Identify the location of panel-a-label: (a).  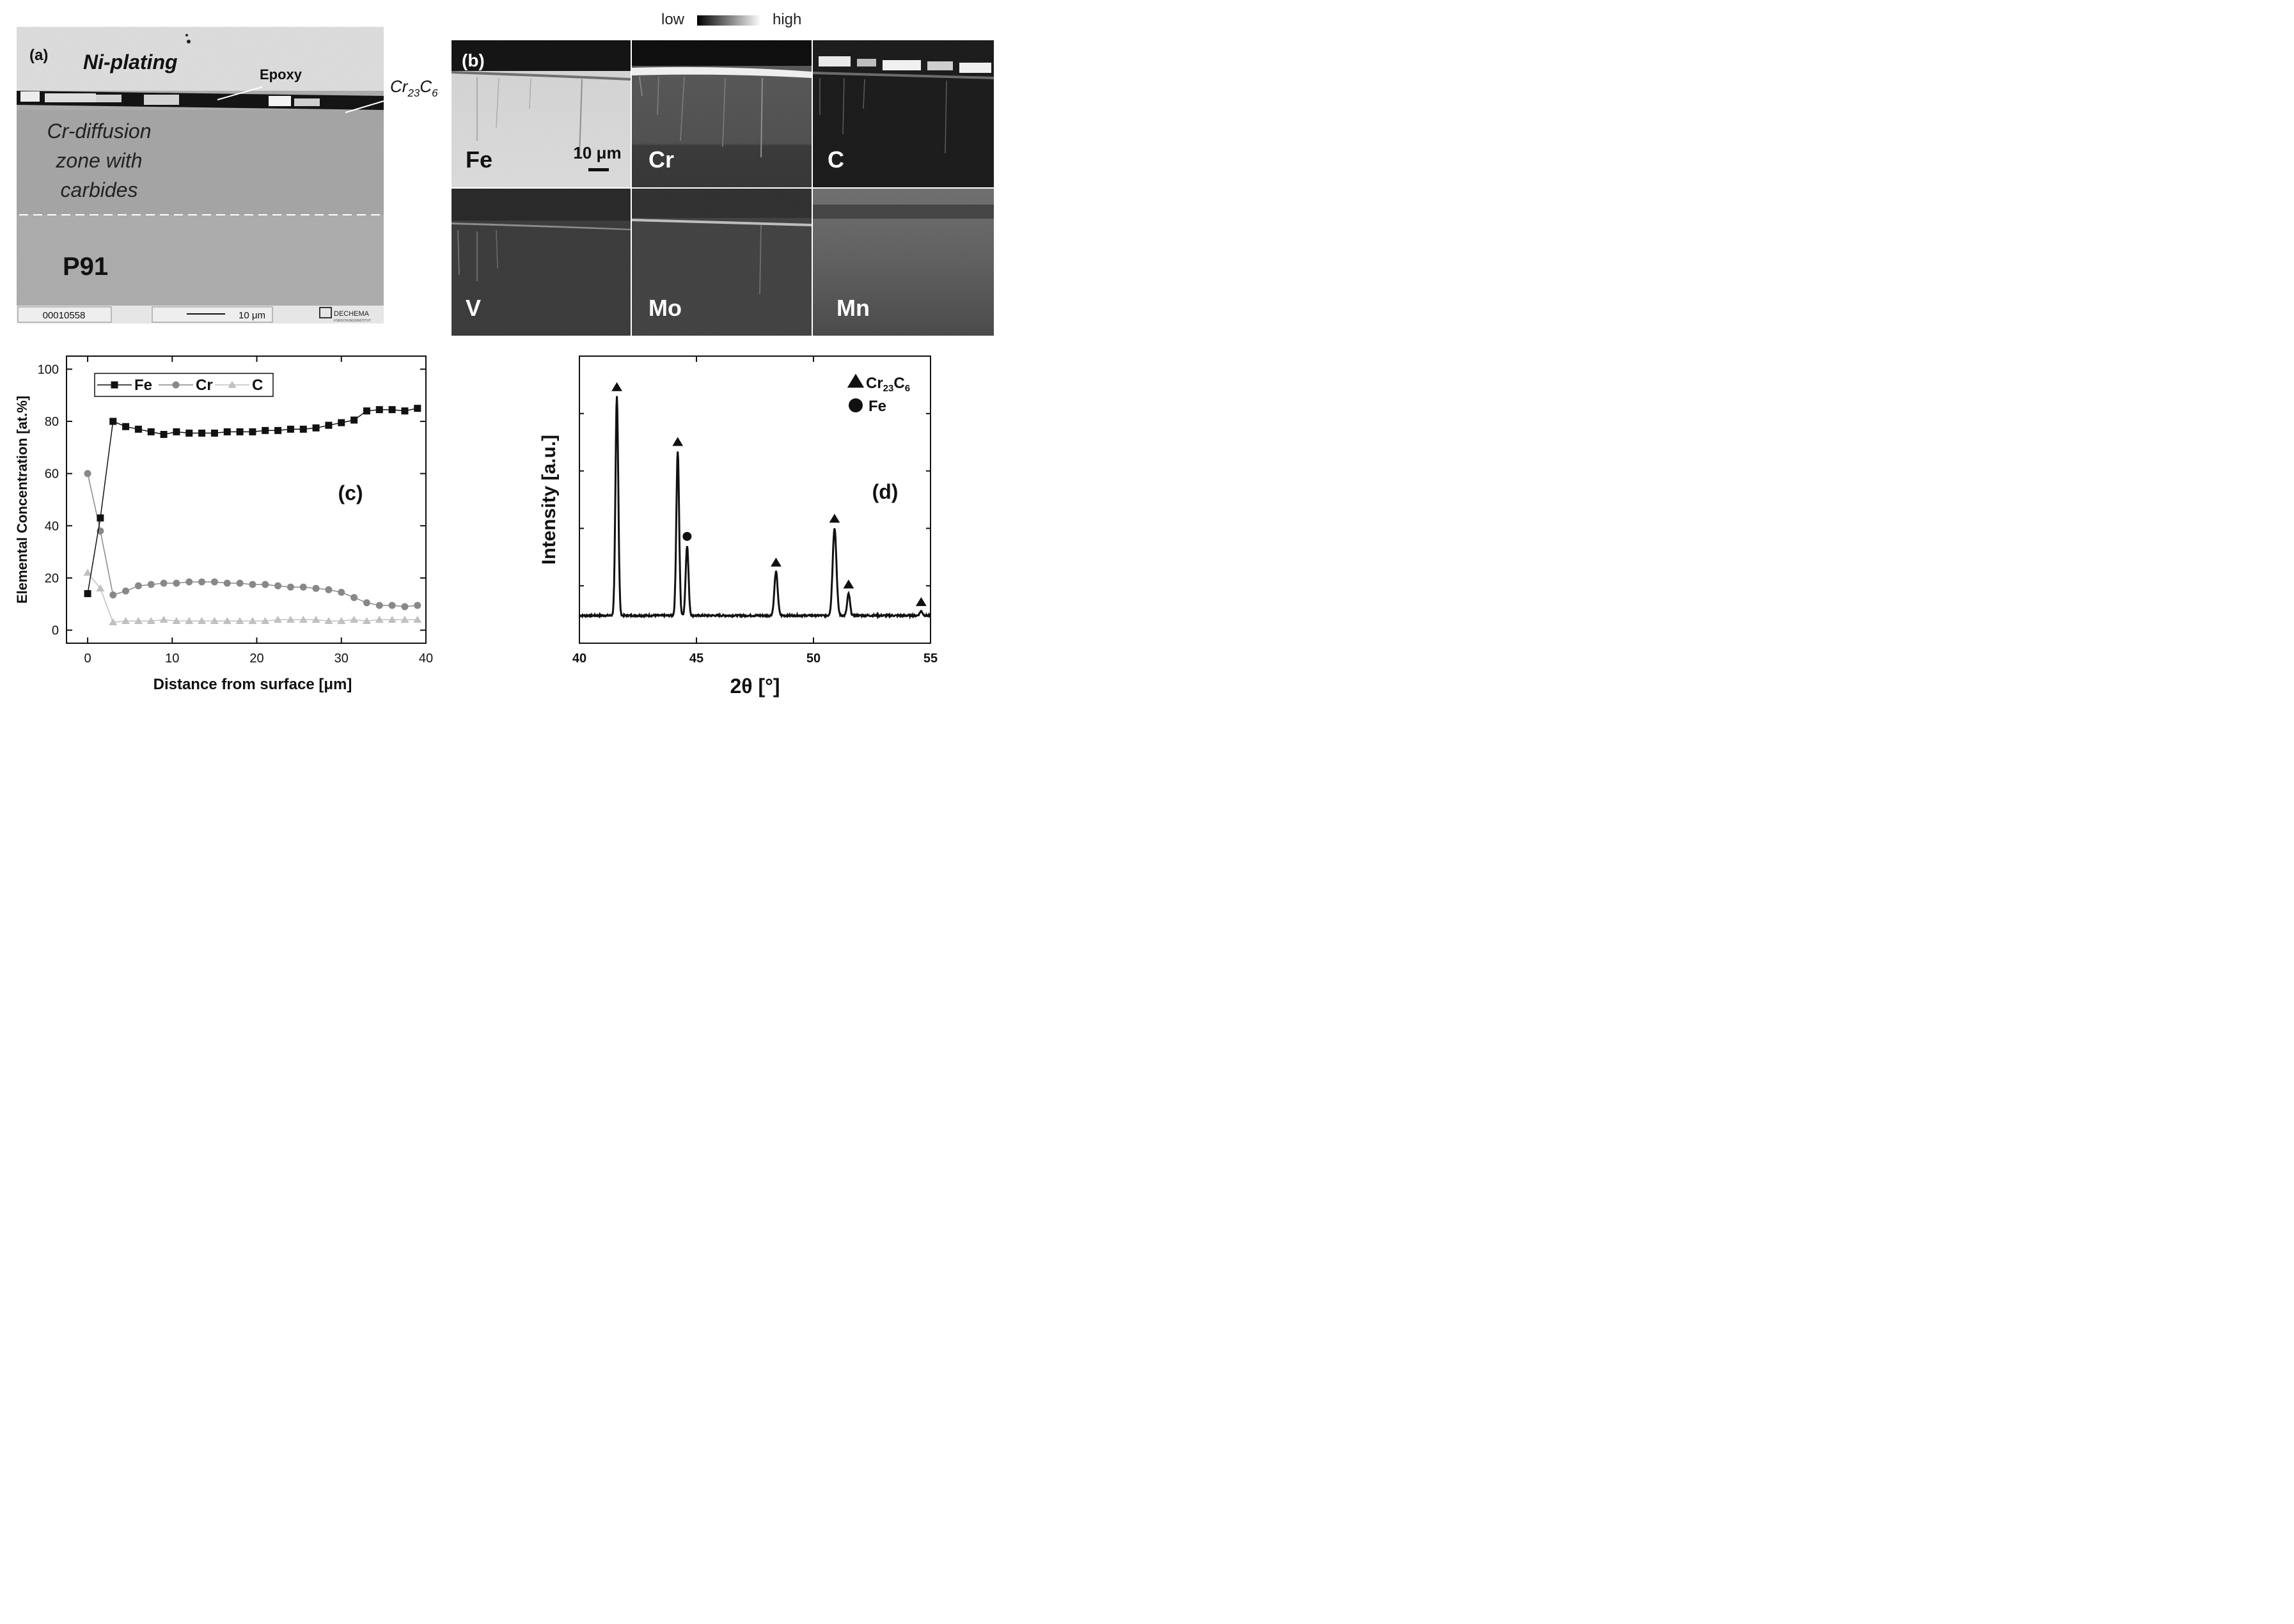
(38, 56).